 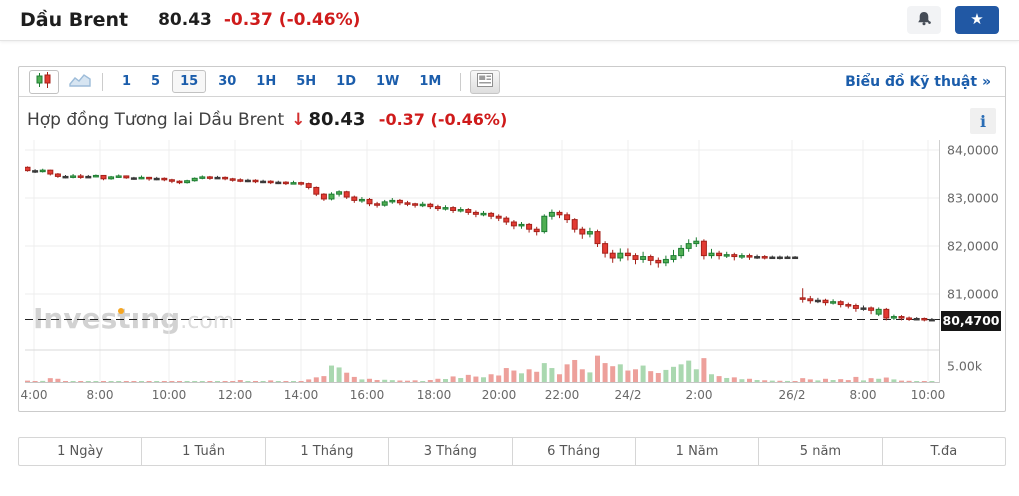 What do you see at coordinates (189, 81) in the screenshot?
I see `timeframe-15-button: 15` at bounding box center [189, 81].